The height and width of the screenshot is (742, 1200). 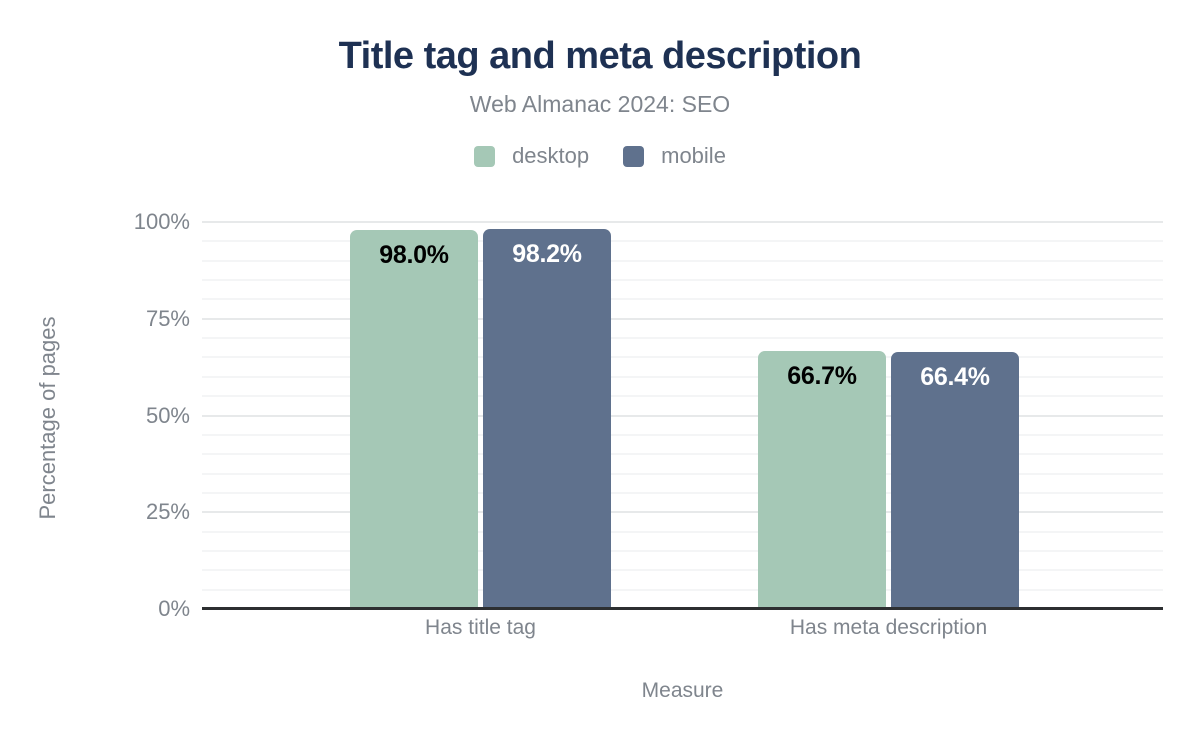 I want to click on y-axis-tick-label: 0%, so click(x=174, y=608).